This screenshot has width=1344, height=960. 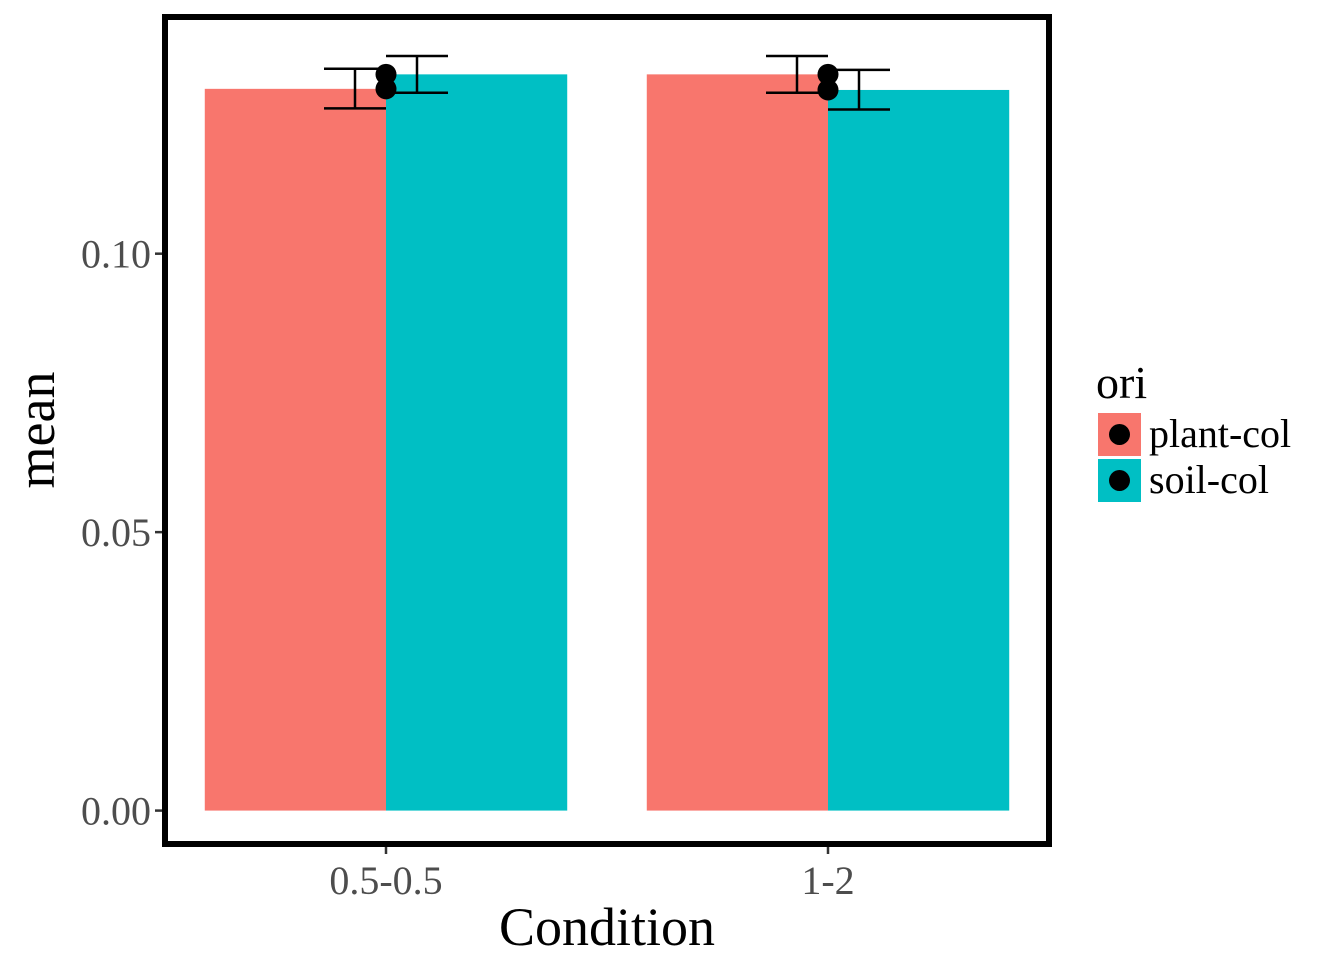 What do you see at coordinates (116, 532) in the screenshot?
I see `y-tick-label: 0.05` at bounding box center [116, 532].